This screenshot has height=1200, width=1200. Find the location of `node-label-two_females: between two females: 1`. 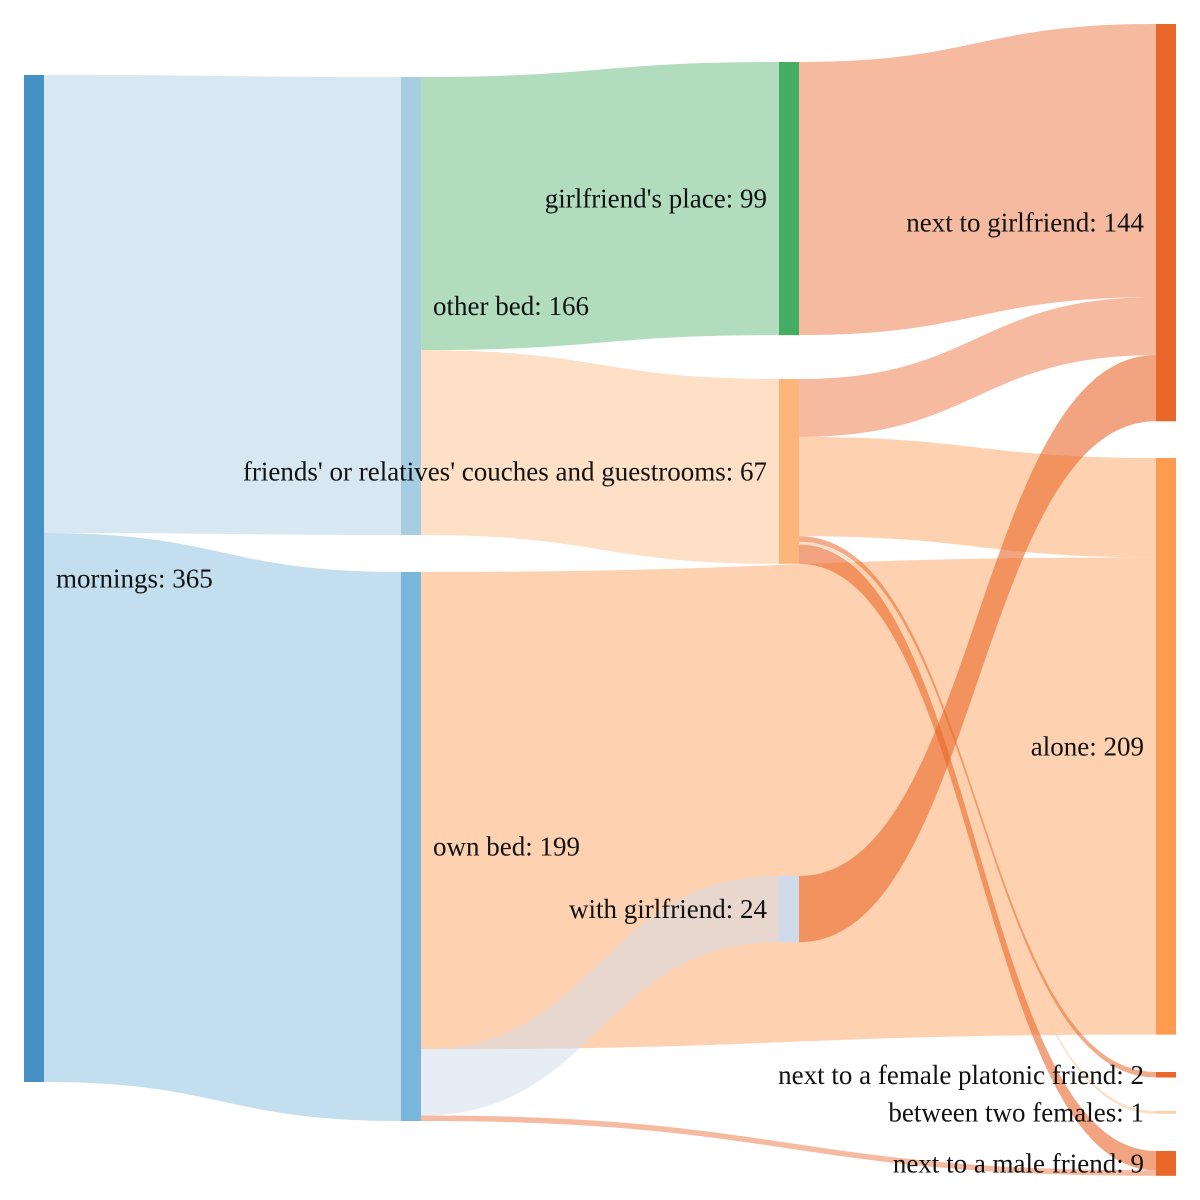

node-label-two_females: between two females: 1 is located at coordinates (1016, 1112).